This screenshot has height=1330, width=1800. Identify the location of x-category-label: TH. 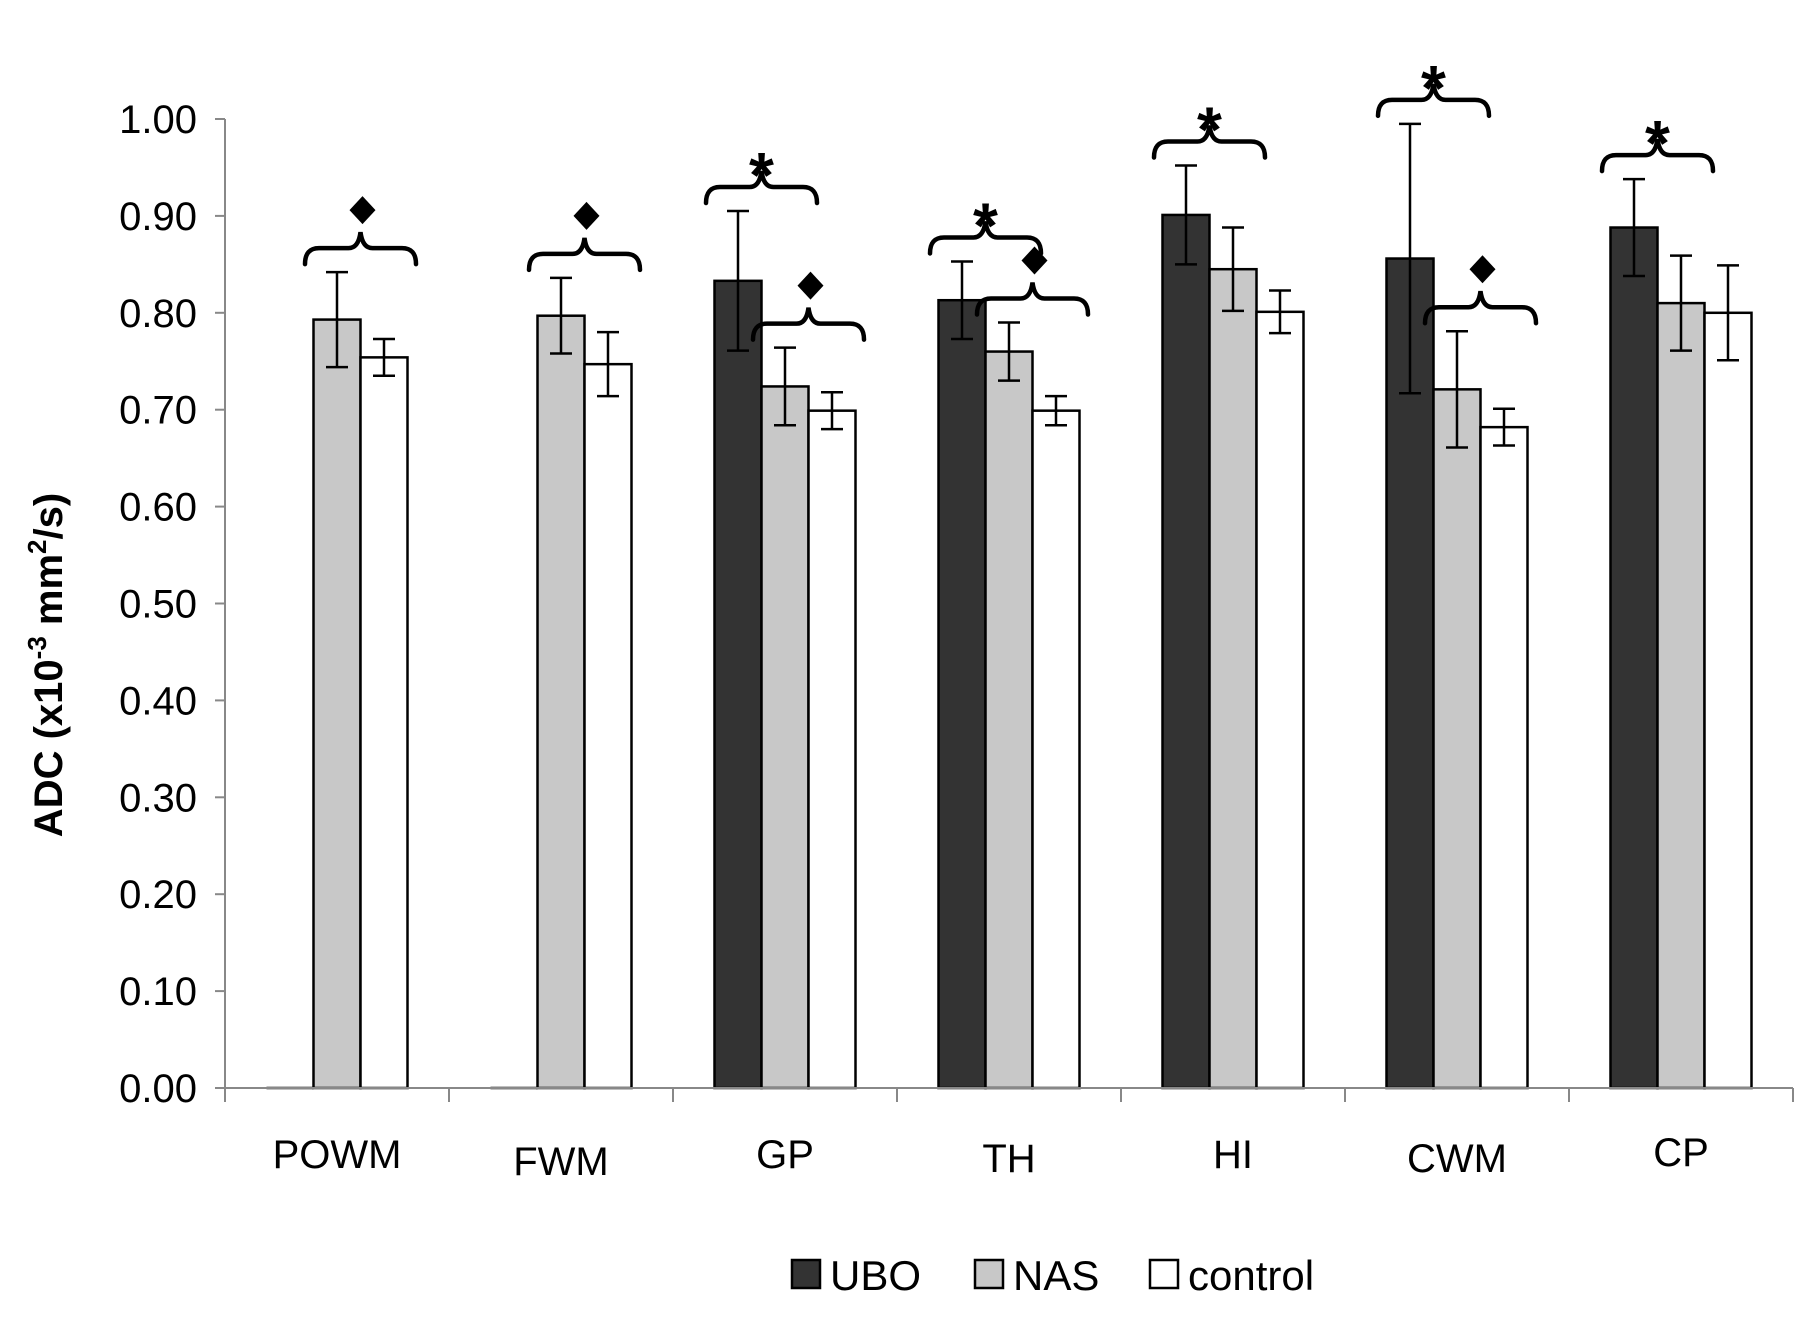
(1008, 1159).